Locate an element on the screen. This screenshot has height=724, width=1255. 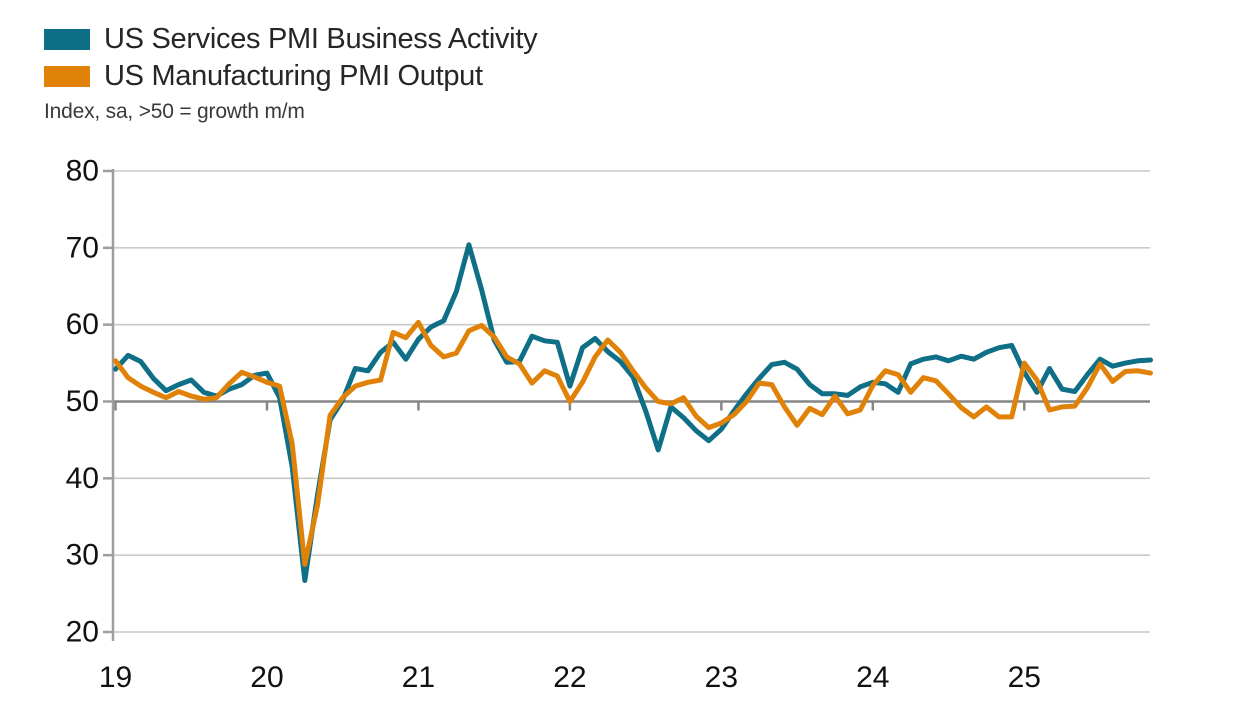
x-axis-label: 20 is located at coordinates (266, 677).